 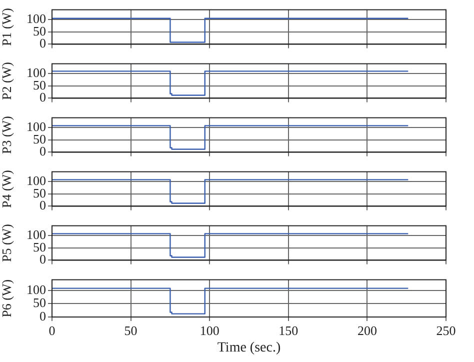 What do you see at coordinates (131, 330) in the screenshot?
I see `x-tick-label: 50` at bounding box center [131, 330].